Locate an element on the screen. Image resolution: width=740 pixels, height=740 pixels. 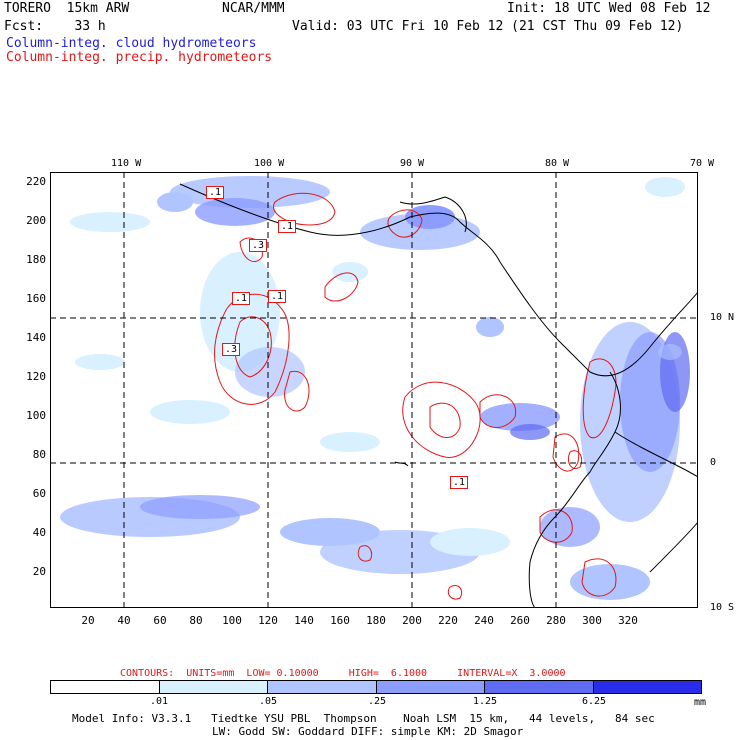
x-tick-20: 20 is located at coordinates (88, 620).